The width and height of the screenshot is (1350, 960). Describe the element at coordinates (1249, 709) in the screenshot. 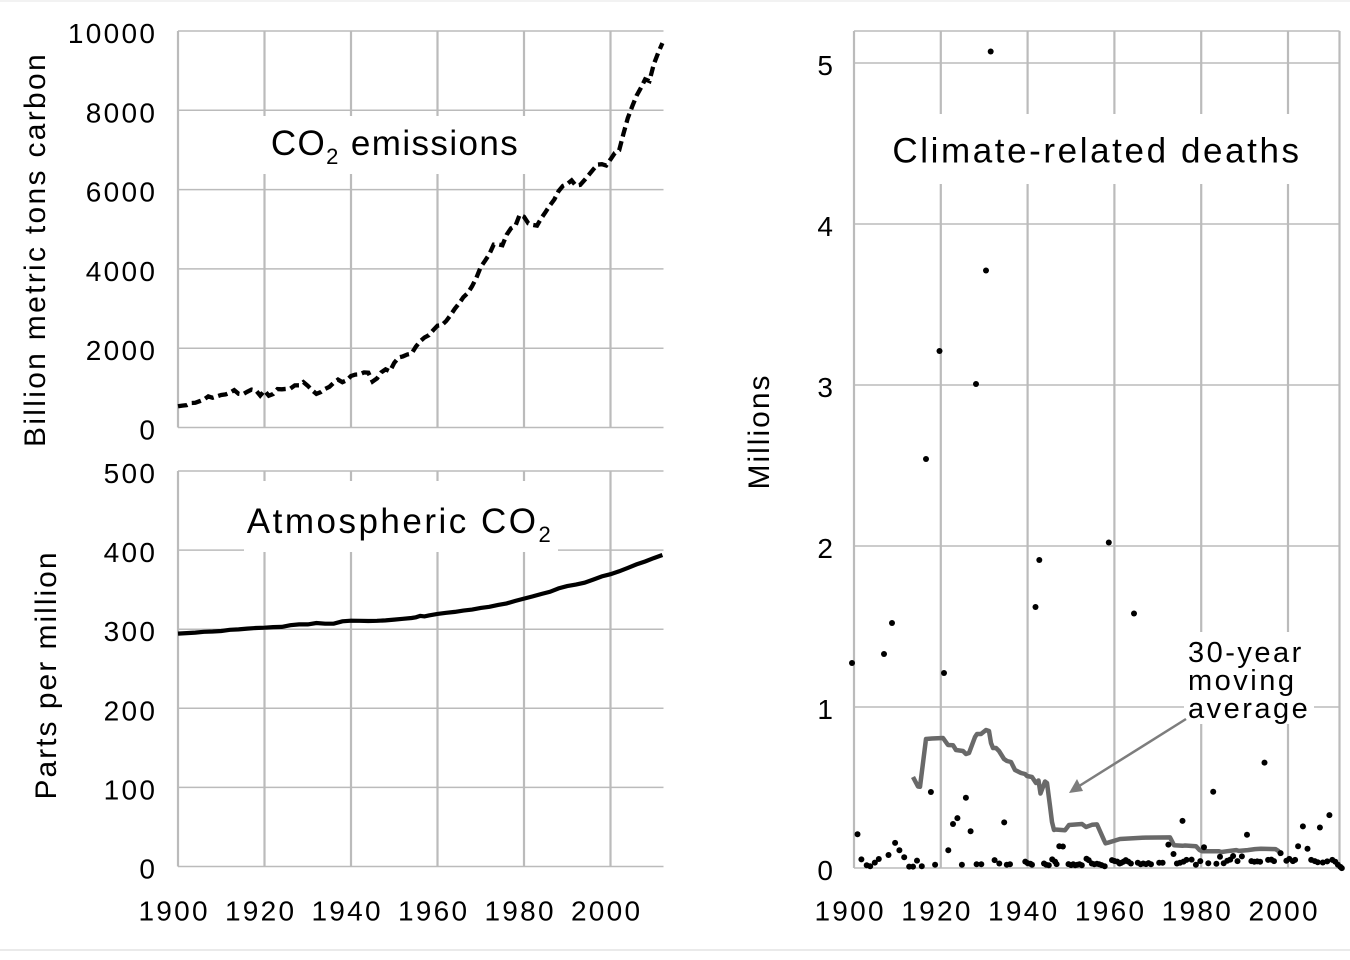

I see `svg-text: average` at that location.